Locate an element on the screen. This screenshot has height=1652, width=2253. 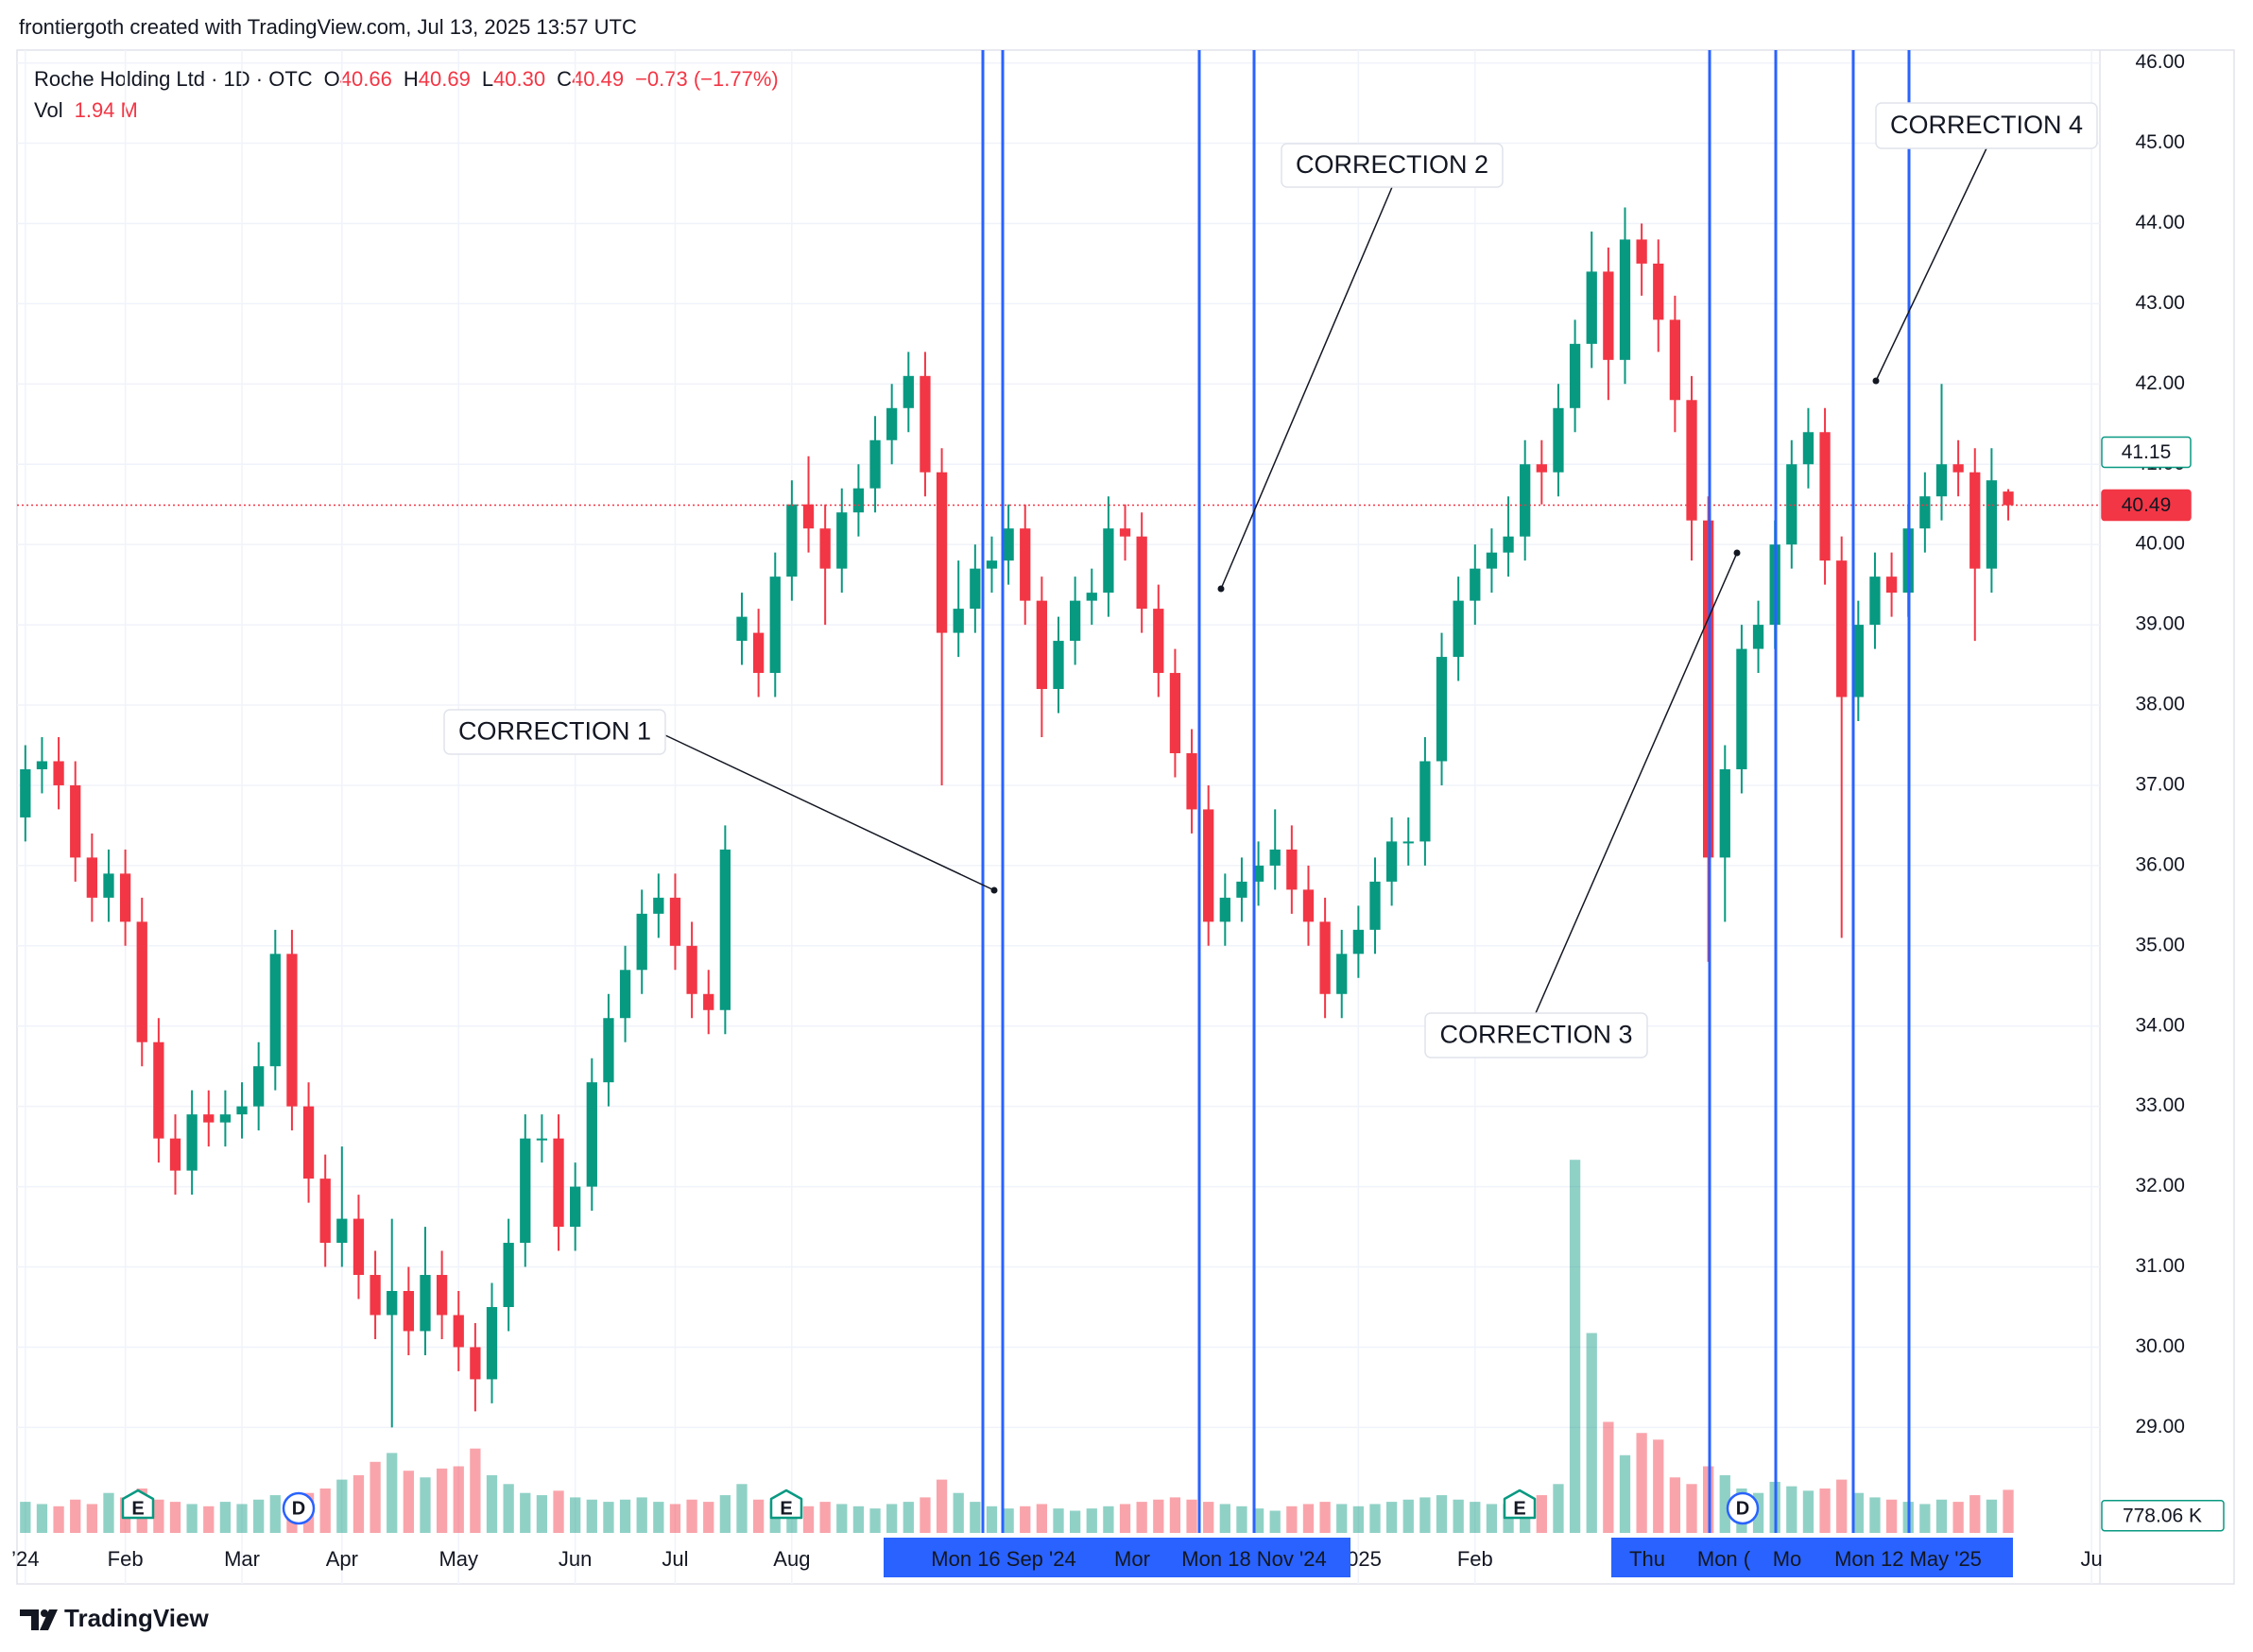
legend-value: 40.69 is located at coordinates (445, 79).